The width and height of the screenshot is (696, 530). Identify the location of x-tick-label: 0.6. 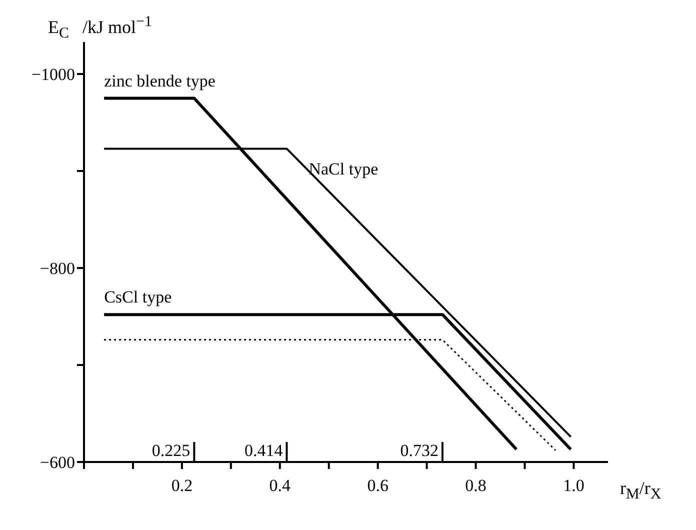
(377, 486).